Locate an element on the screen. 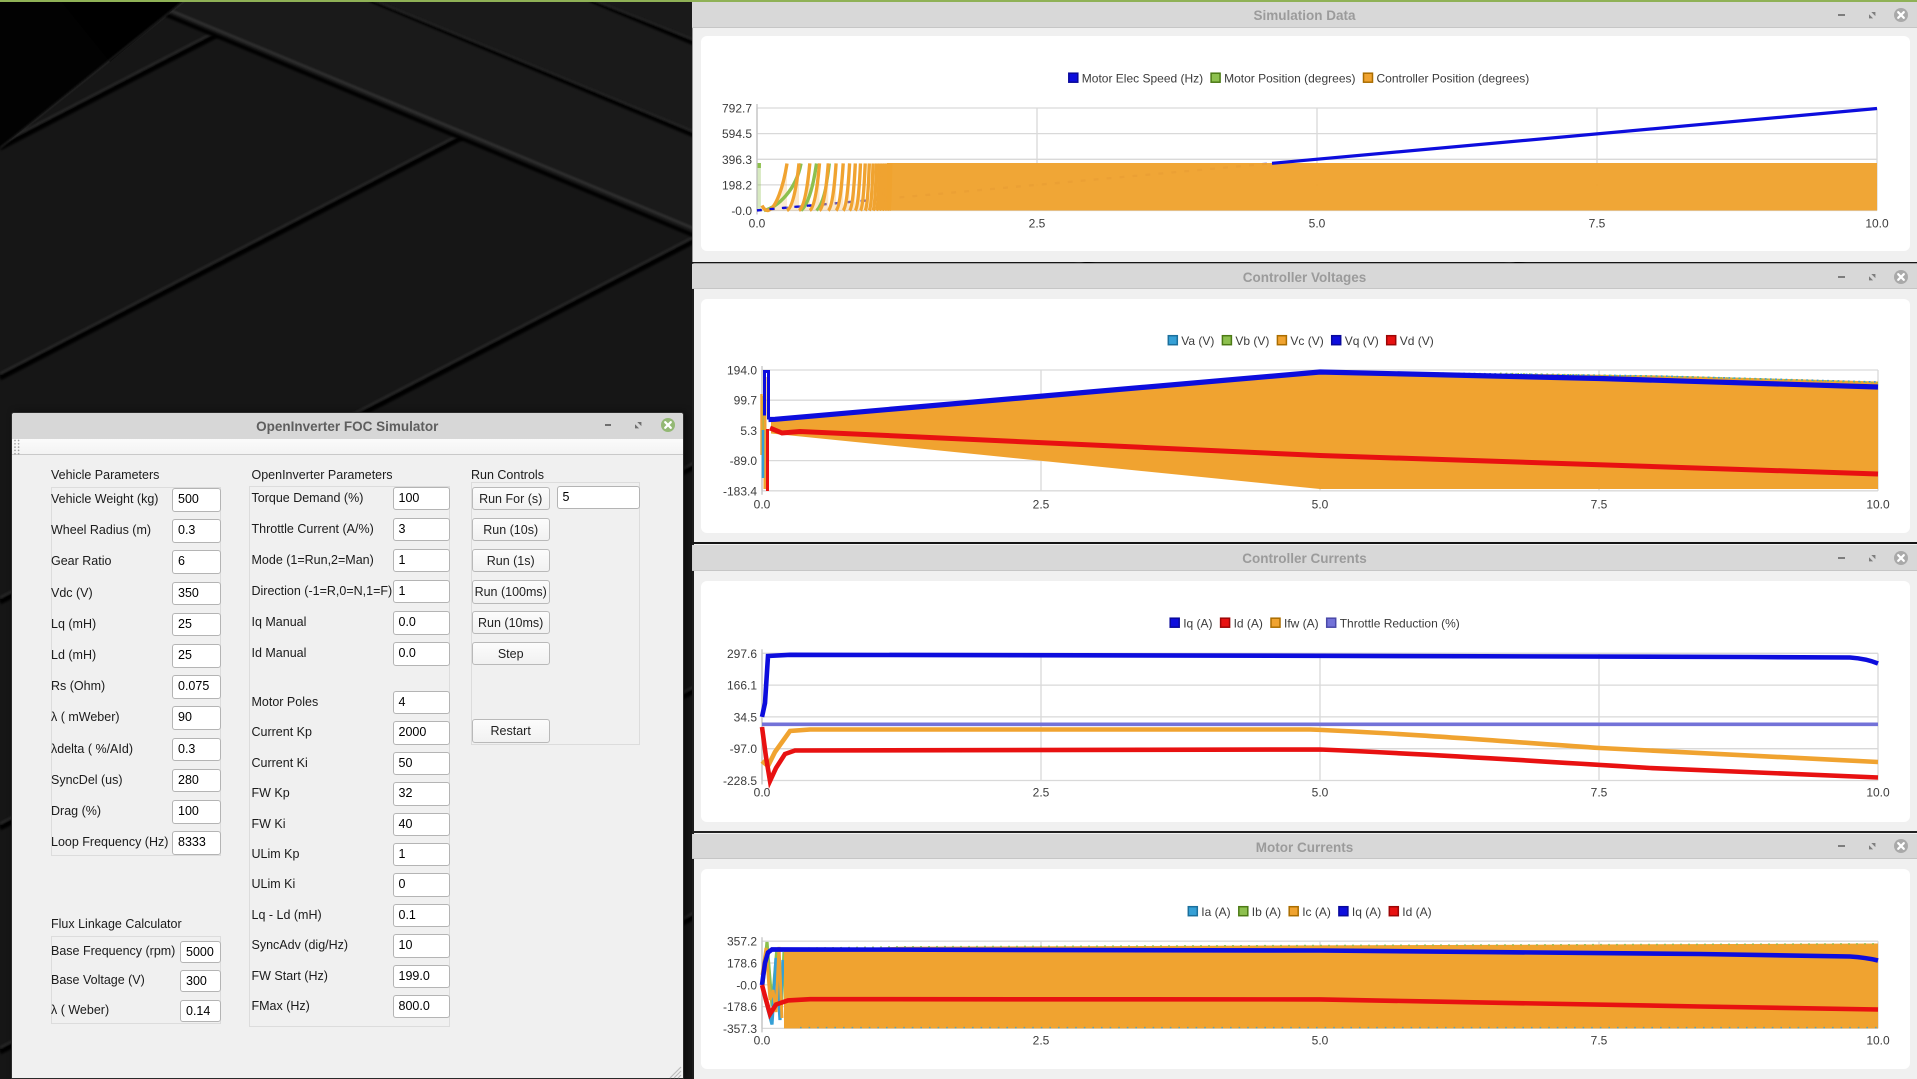  svg-text: Motor Elec Speed (Hz) is located at coordinates (1142, 78).